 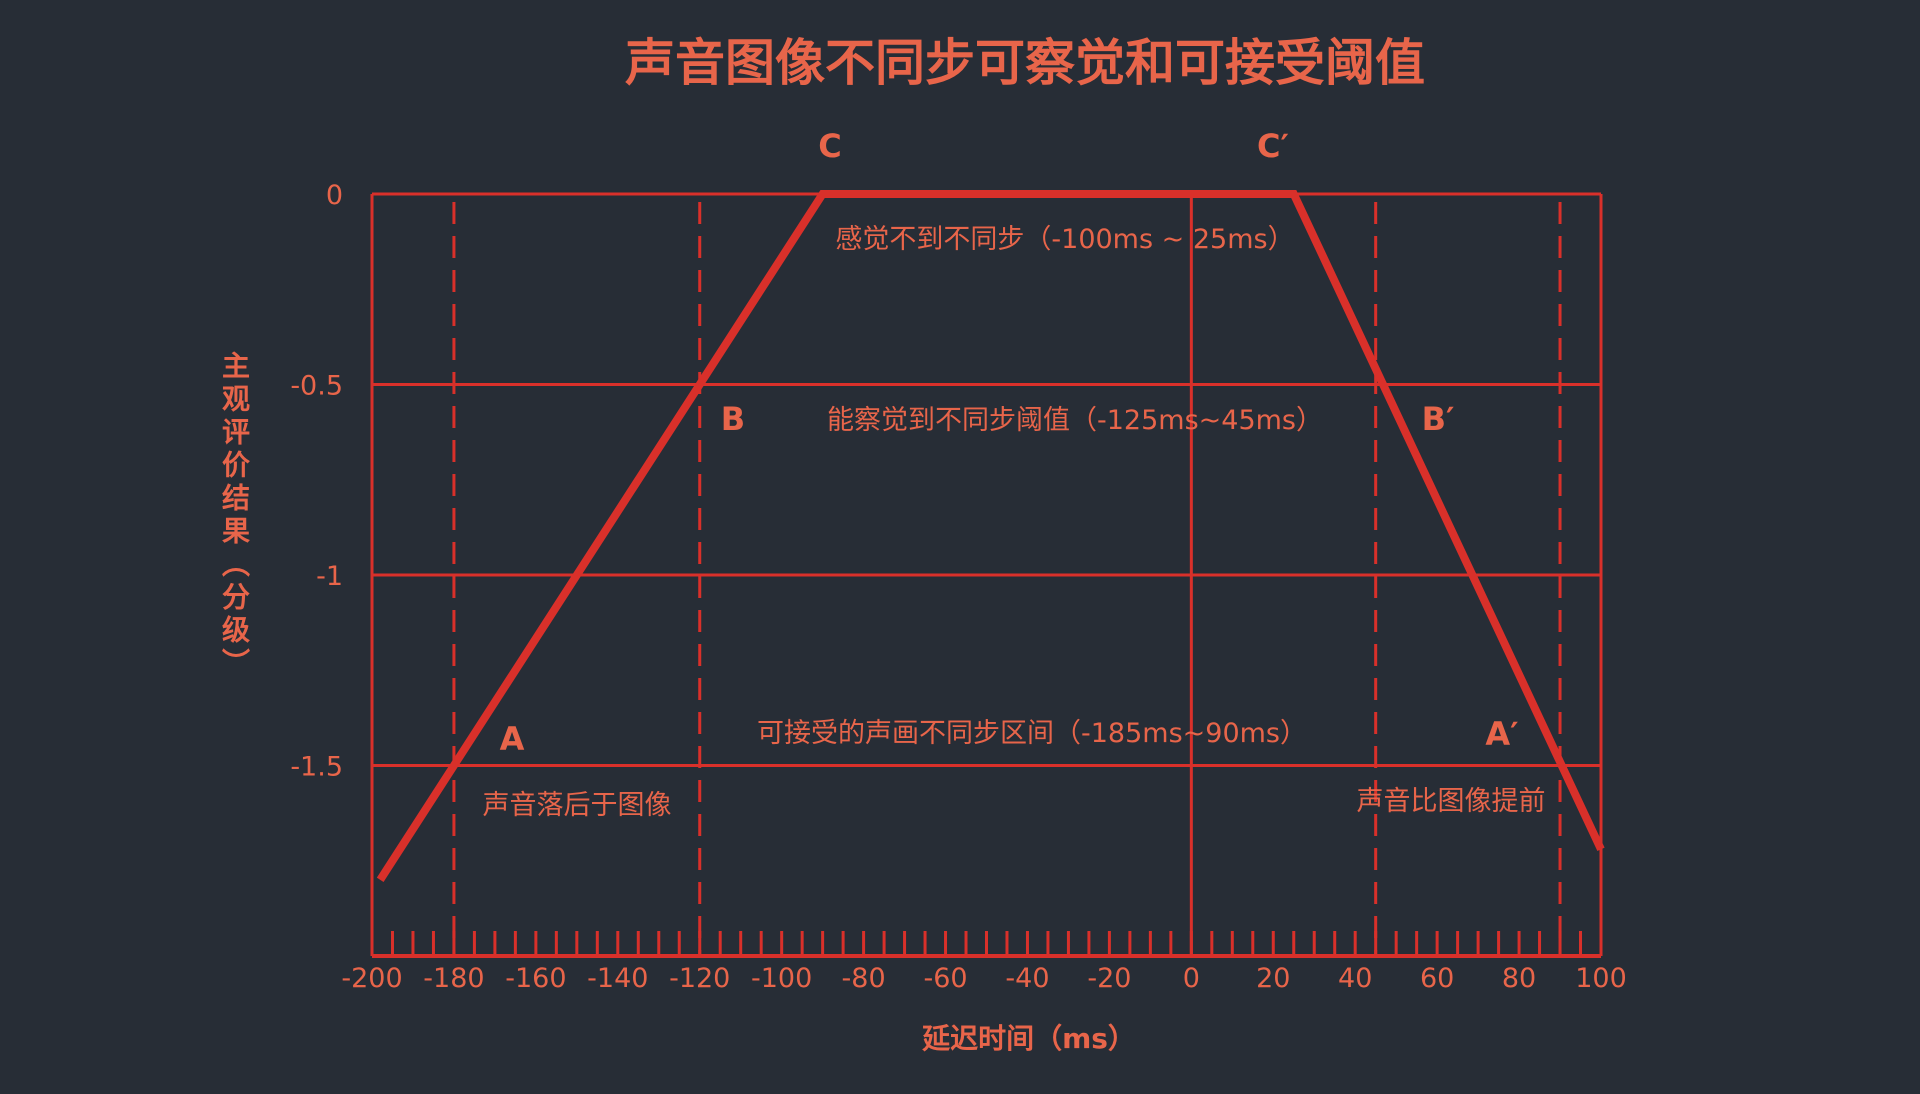 What do you see at coordinates (1075, 420) in the screenshot?
I see `annotation-perceptible: 能察觉到不同步阈值（-125ms~45ms）` at bounding box center [1075, 420].